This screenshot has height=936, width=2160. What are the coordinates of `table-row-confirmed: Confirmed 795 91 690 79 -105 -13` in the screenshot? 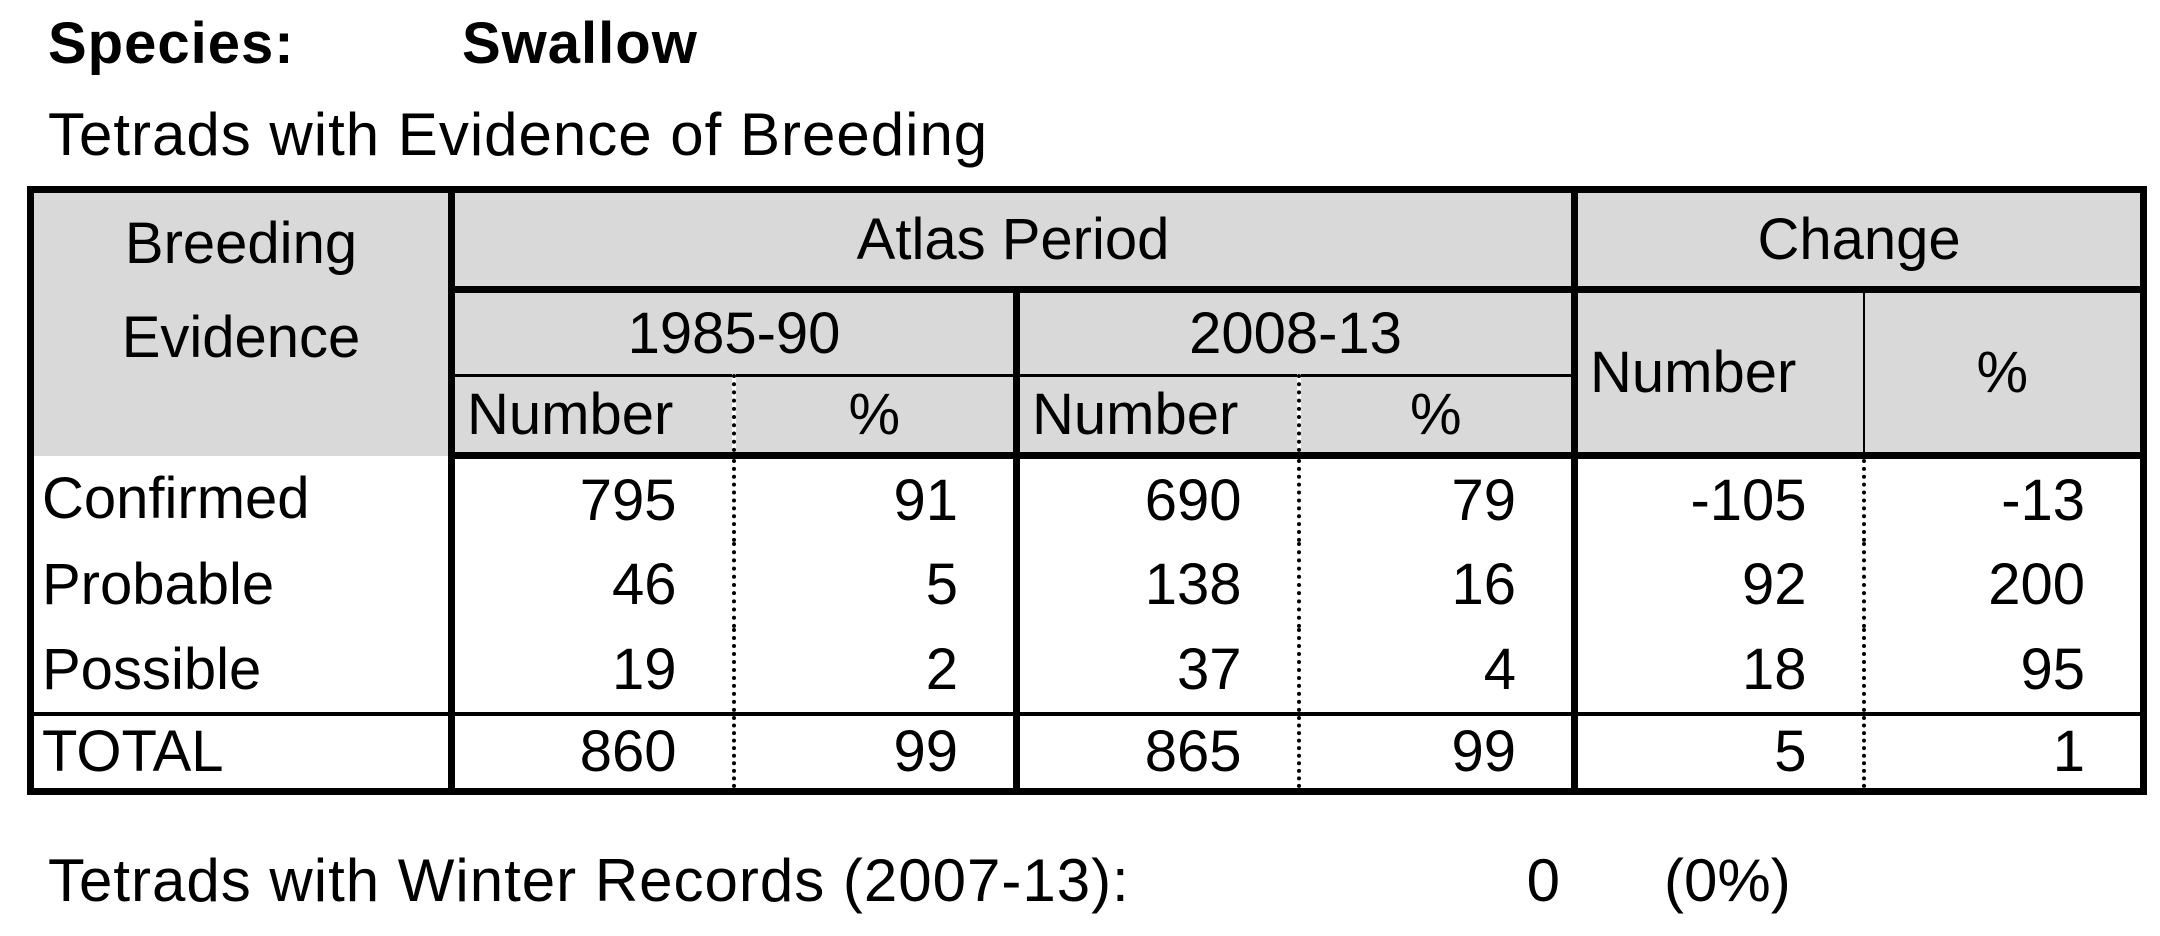 It's located at (1087, 498).